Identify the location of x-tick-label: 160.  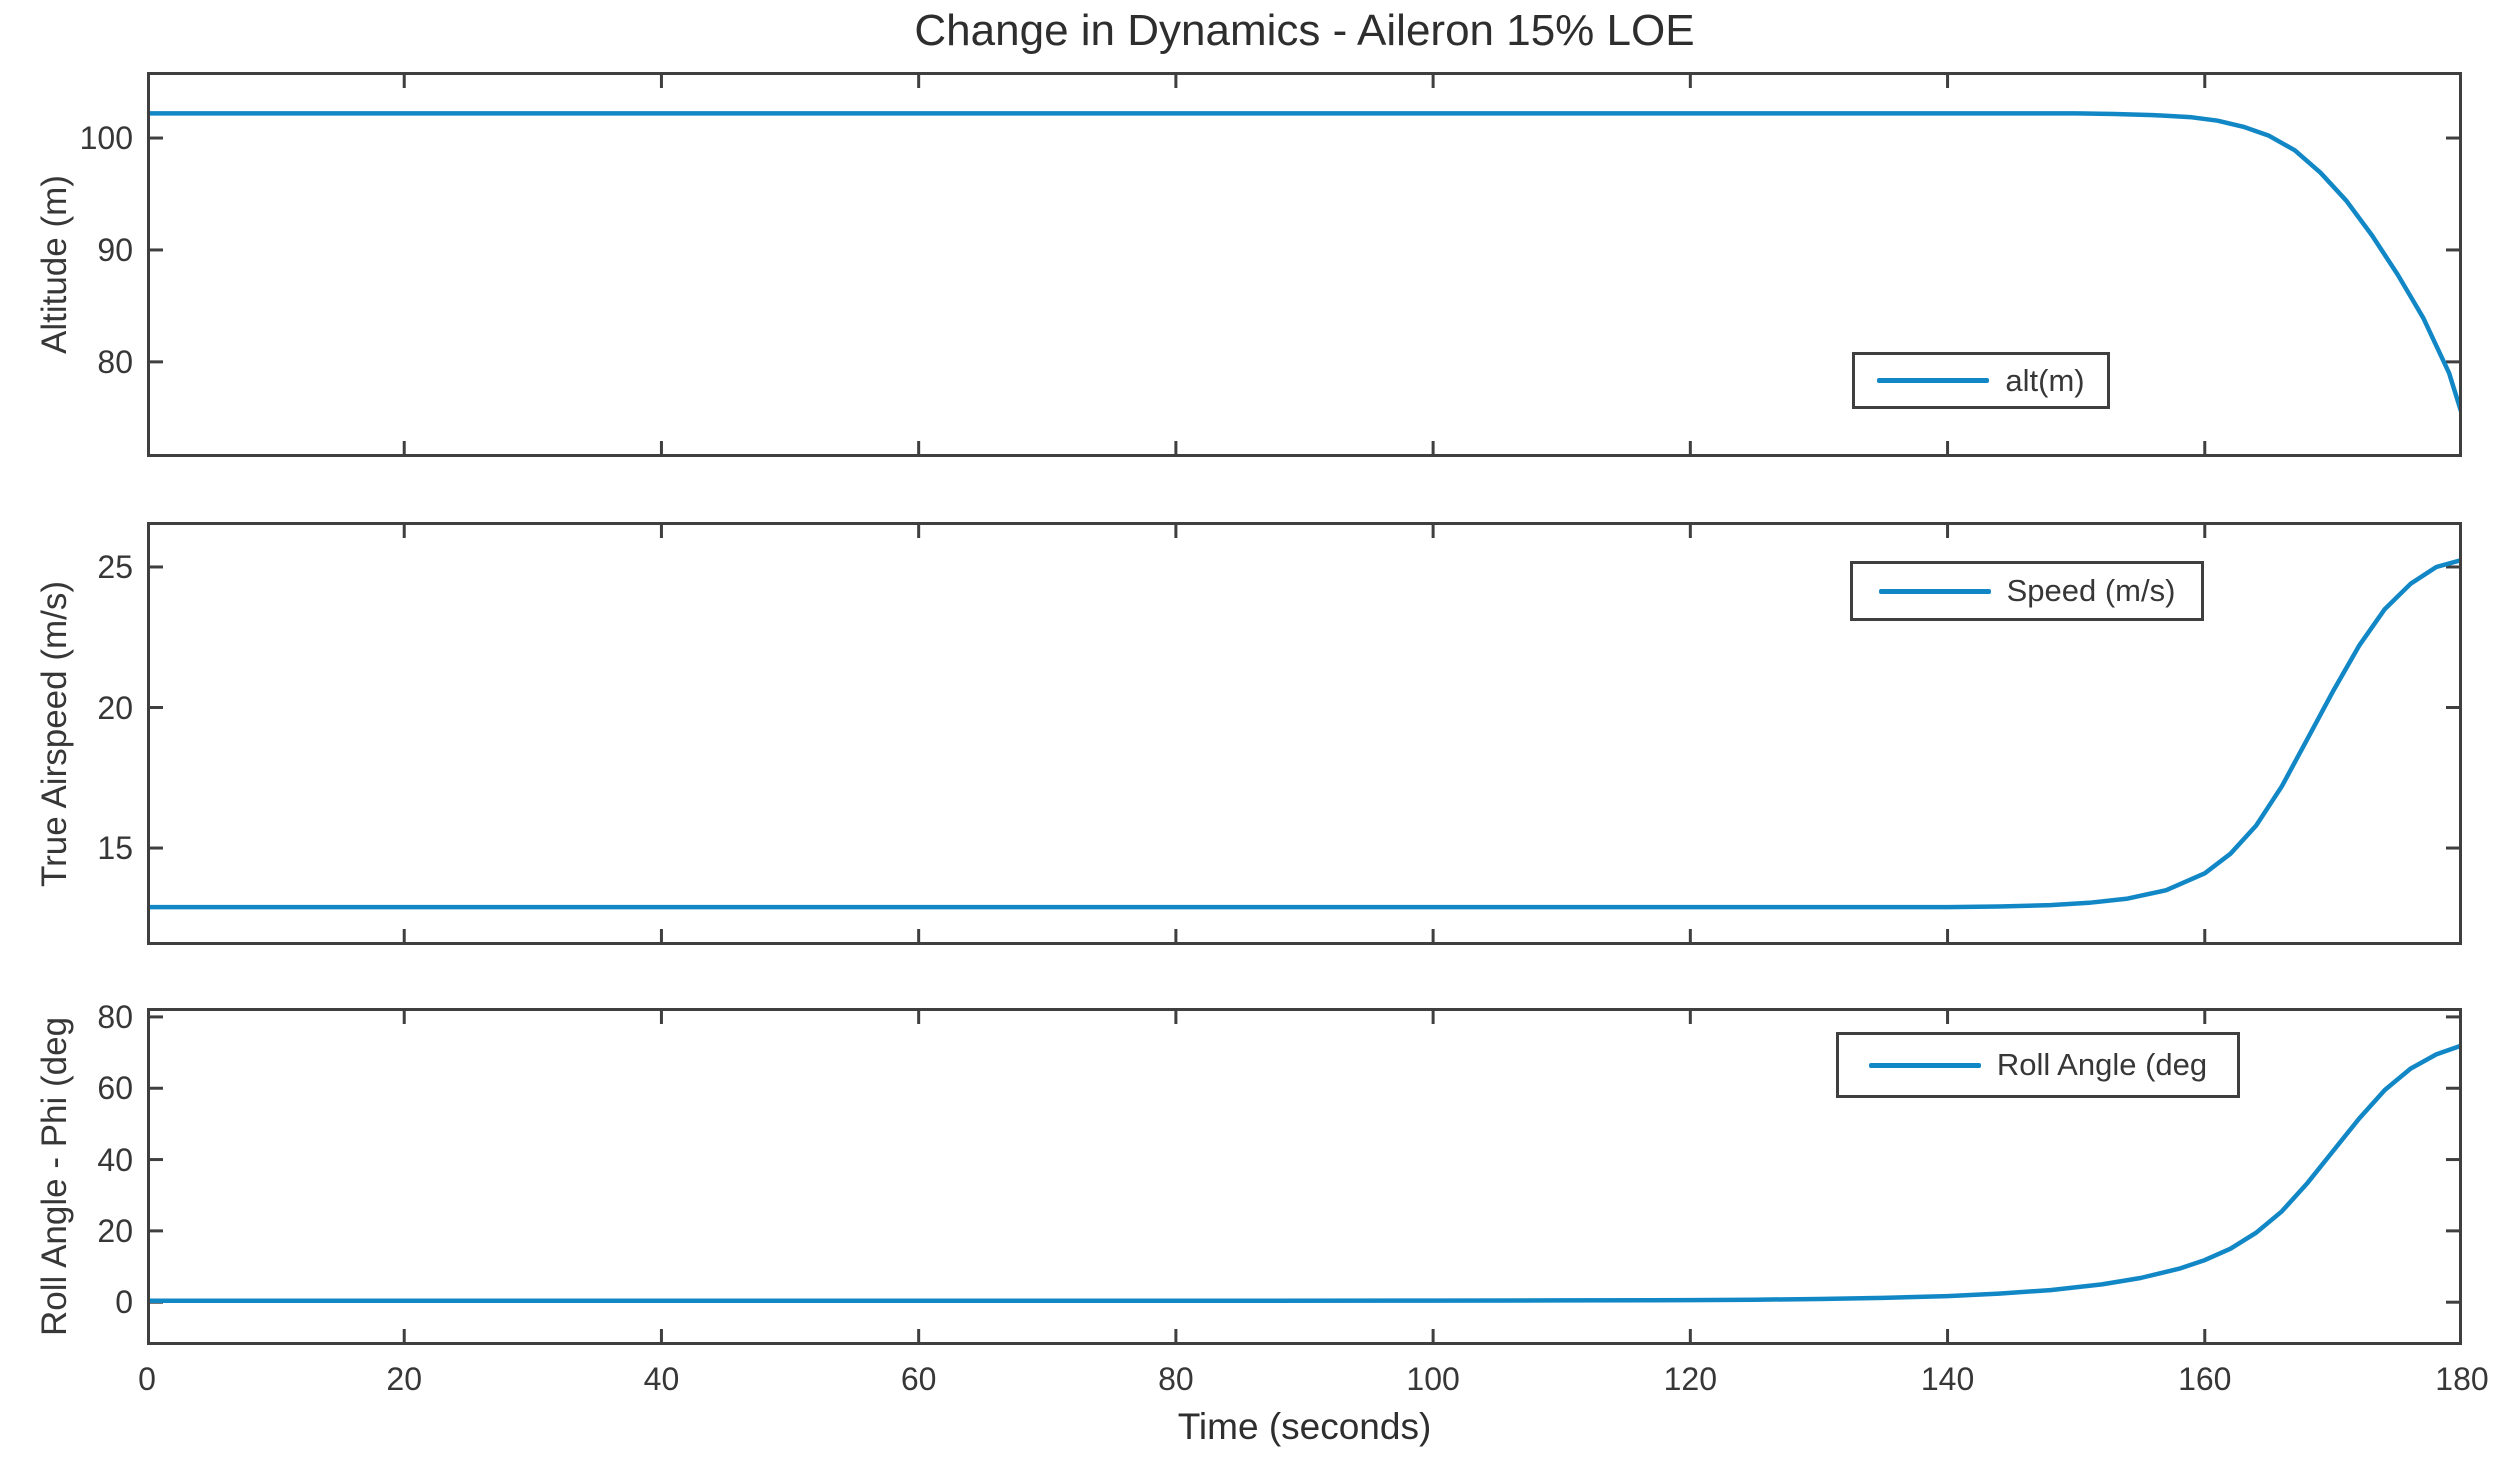
(2205, 1379).